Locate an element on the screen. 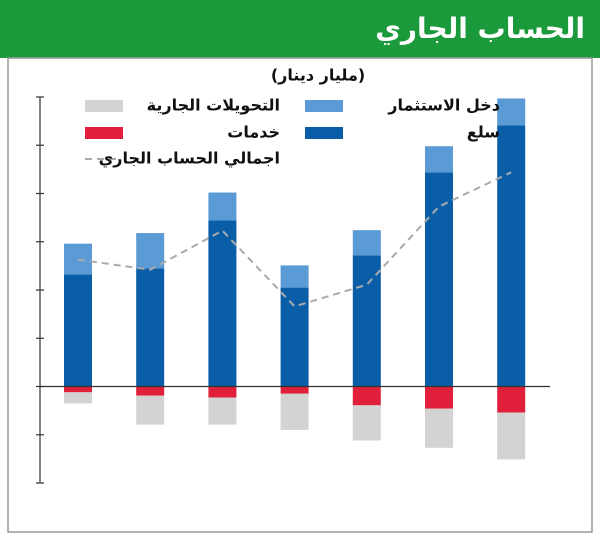 This screenshot has height=538, width=600. legend-label: دخل الاستثمار is located at coordinates (443, 105).